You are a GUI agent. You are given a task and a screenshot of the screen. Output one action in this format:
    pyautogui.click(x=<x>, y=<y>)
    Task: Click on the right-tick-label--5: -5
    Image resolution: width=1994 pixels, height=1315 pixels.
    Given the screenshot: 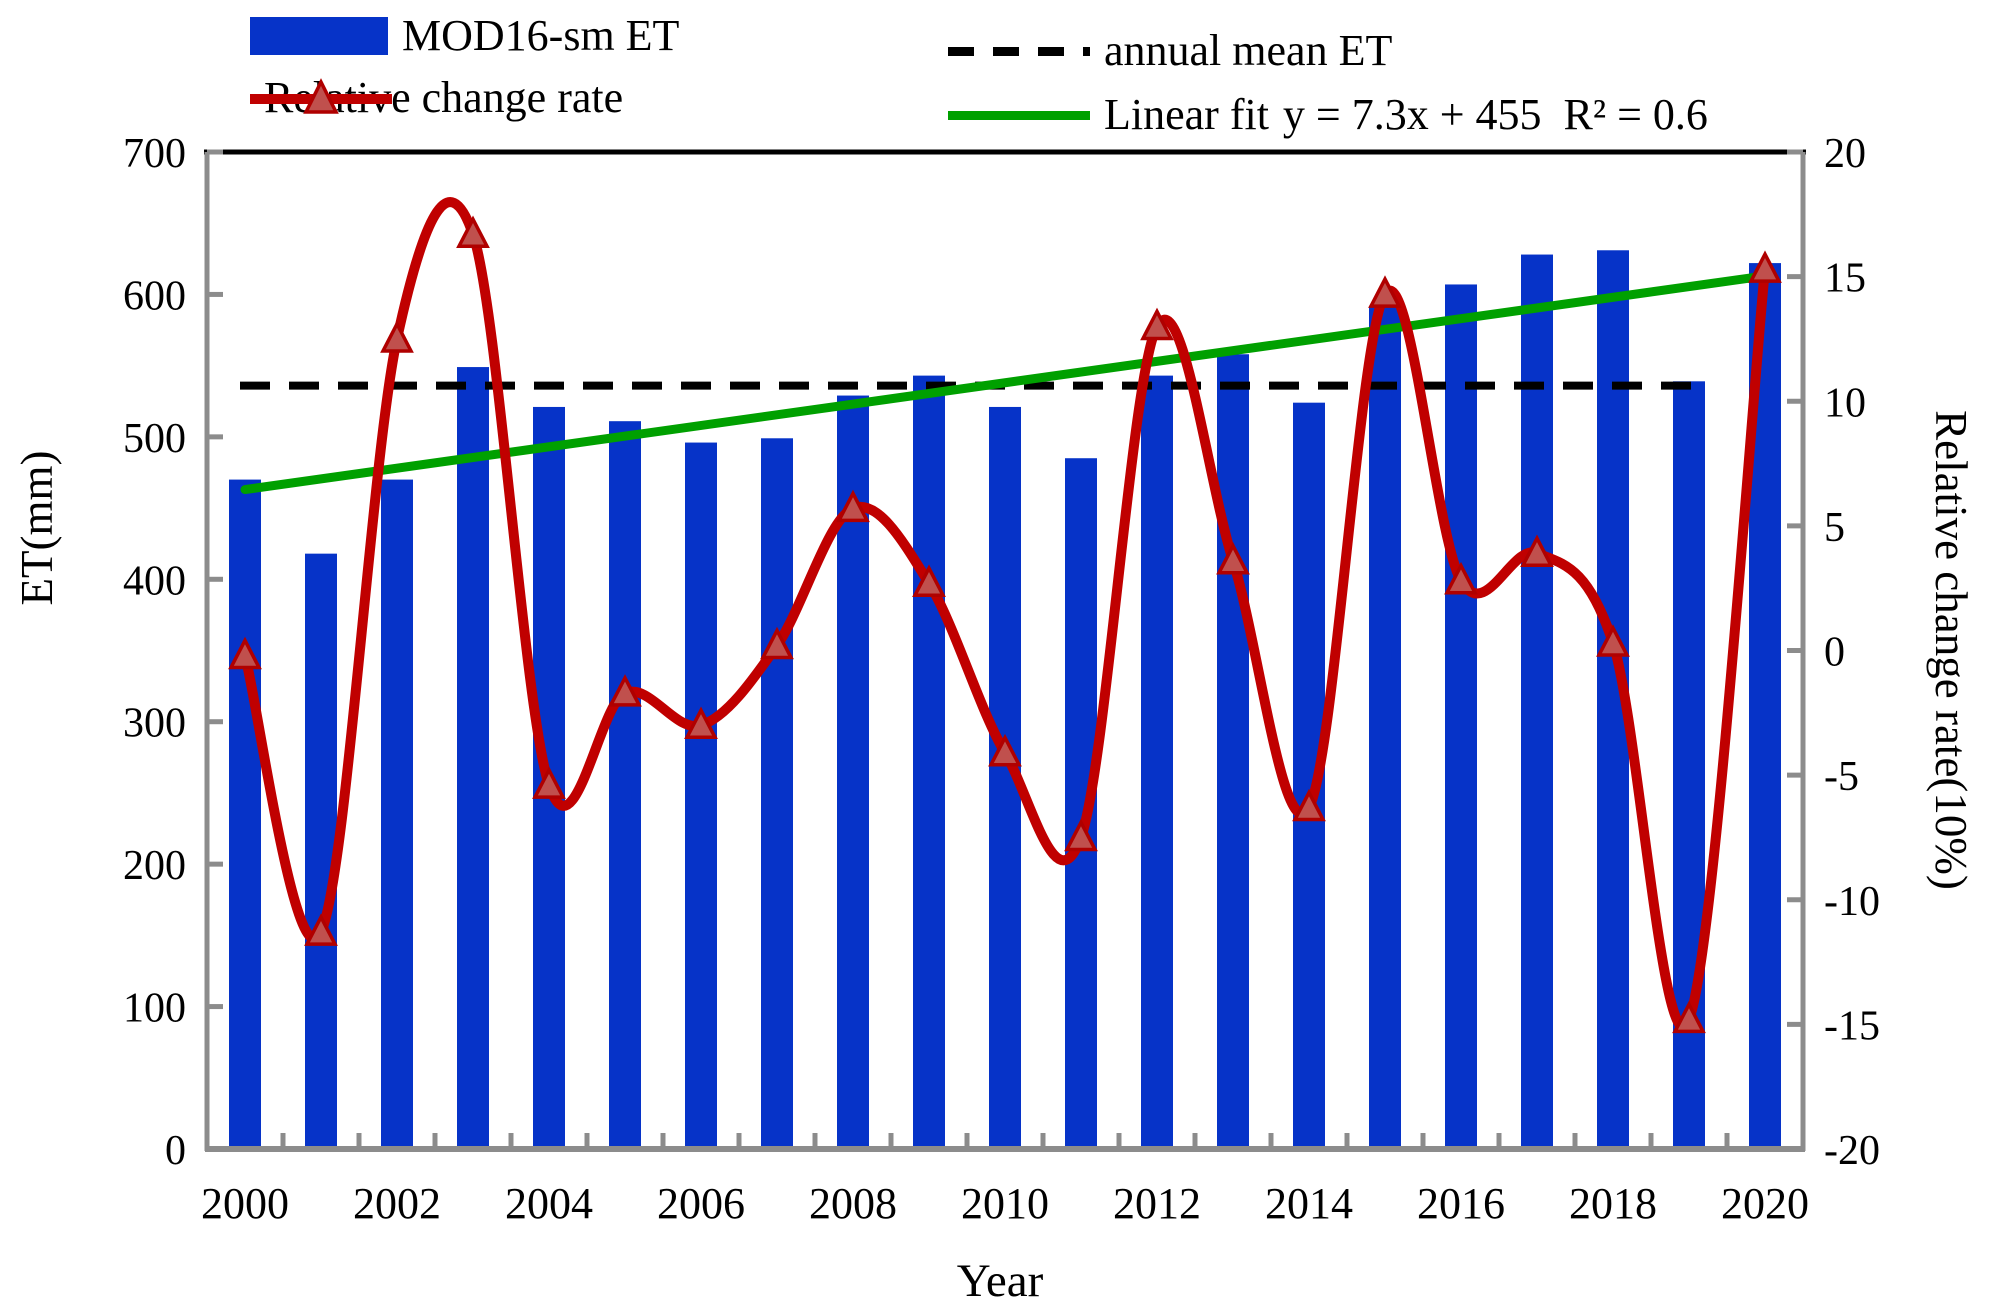 What is the action you would take?
    pyautogui.click(x=1841, y=777)
    